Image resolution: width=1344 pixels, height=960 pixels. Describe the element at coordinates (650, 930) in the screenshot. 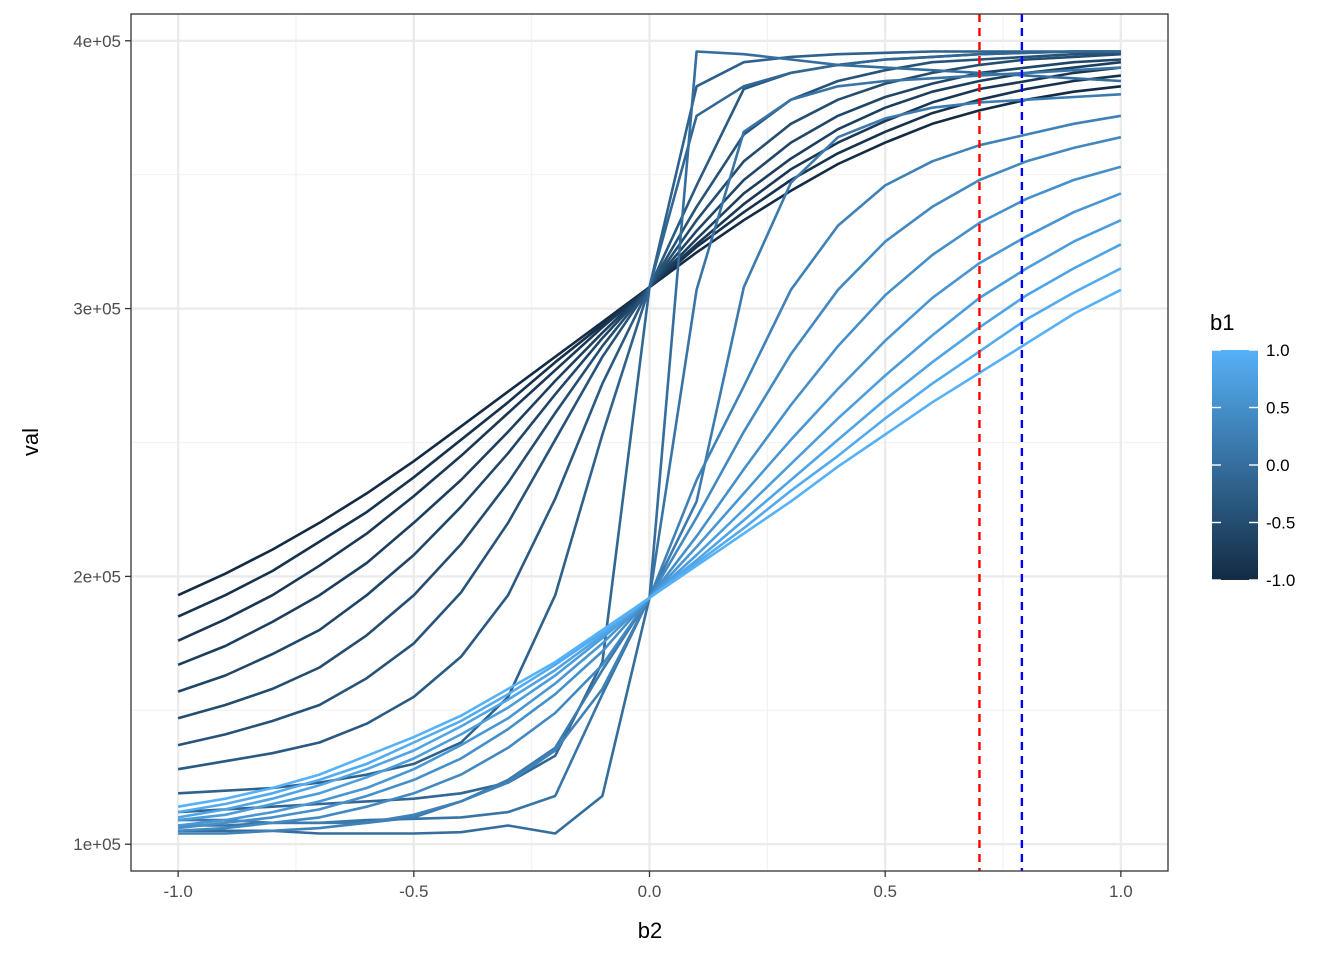

I see `x-axis-title: b2` at that location.